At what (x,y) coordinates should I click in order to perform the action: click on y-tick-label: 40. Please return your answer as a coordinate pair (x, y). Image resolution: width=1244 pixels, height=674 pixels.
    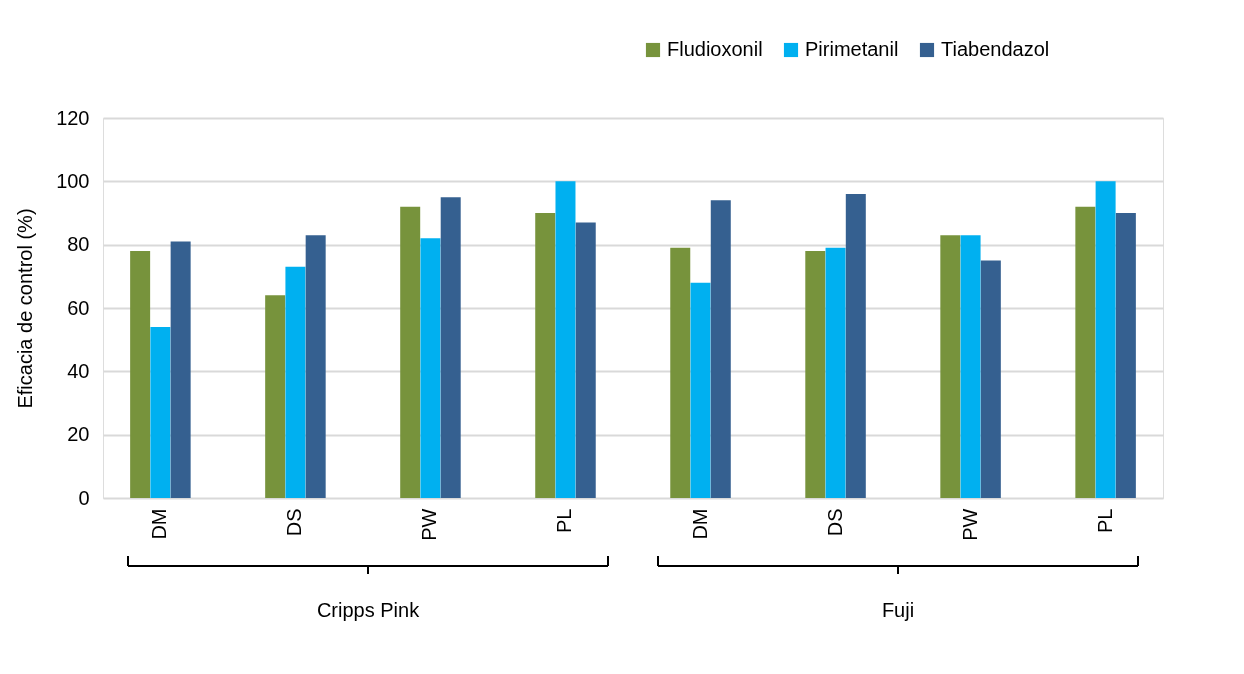
    Looking at the image, I should click on (78, 370).